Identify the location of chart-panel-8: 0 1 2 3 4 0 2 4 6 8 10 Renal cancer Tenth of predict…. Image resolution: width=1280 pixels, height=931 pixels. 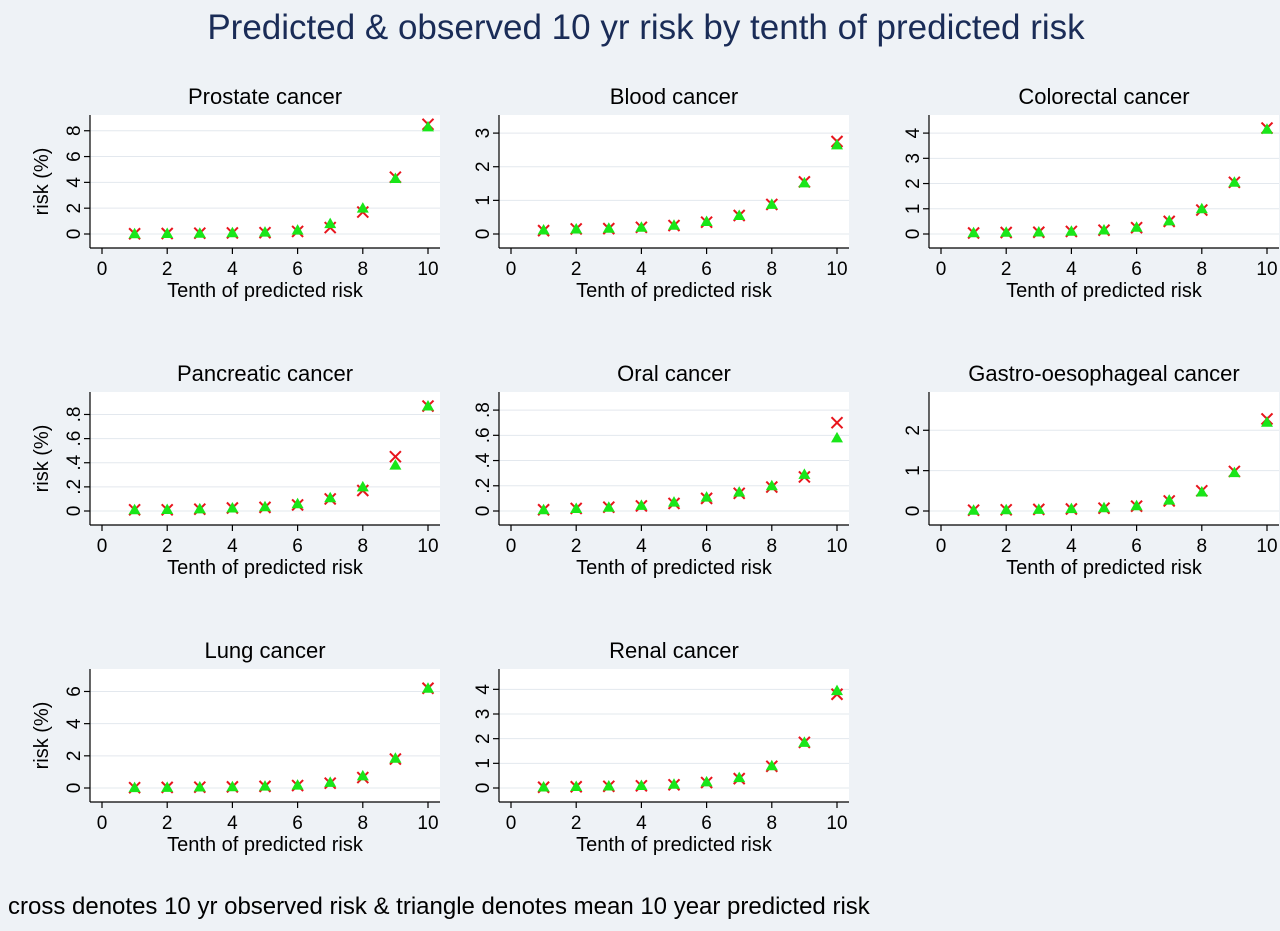
(661, 747).